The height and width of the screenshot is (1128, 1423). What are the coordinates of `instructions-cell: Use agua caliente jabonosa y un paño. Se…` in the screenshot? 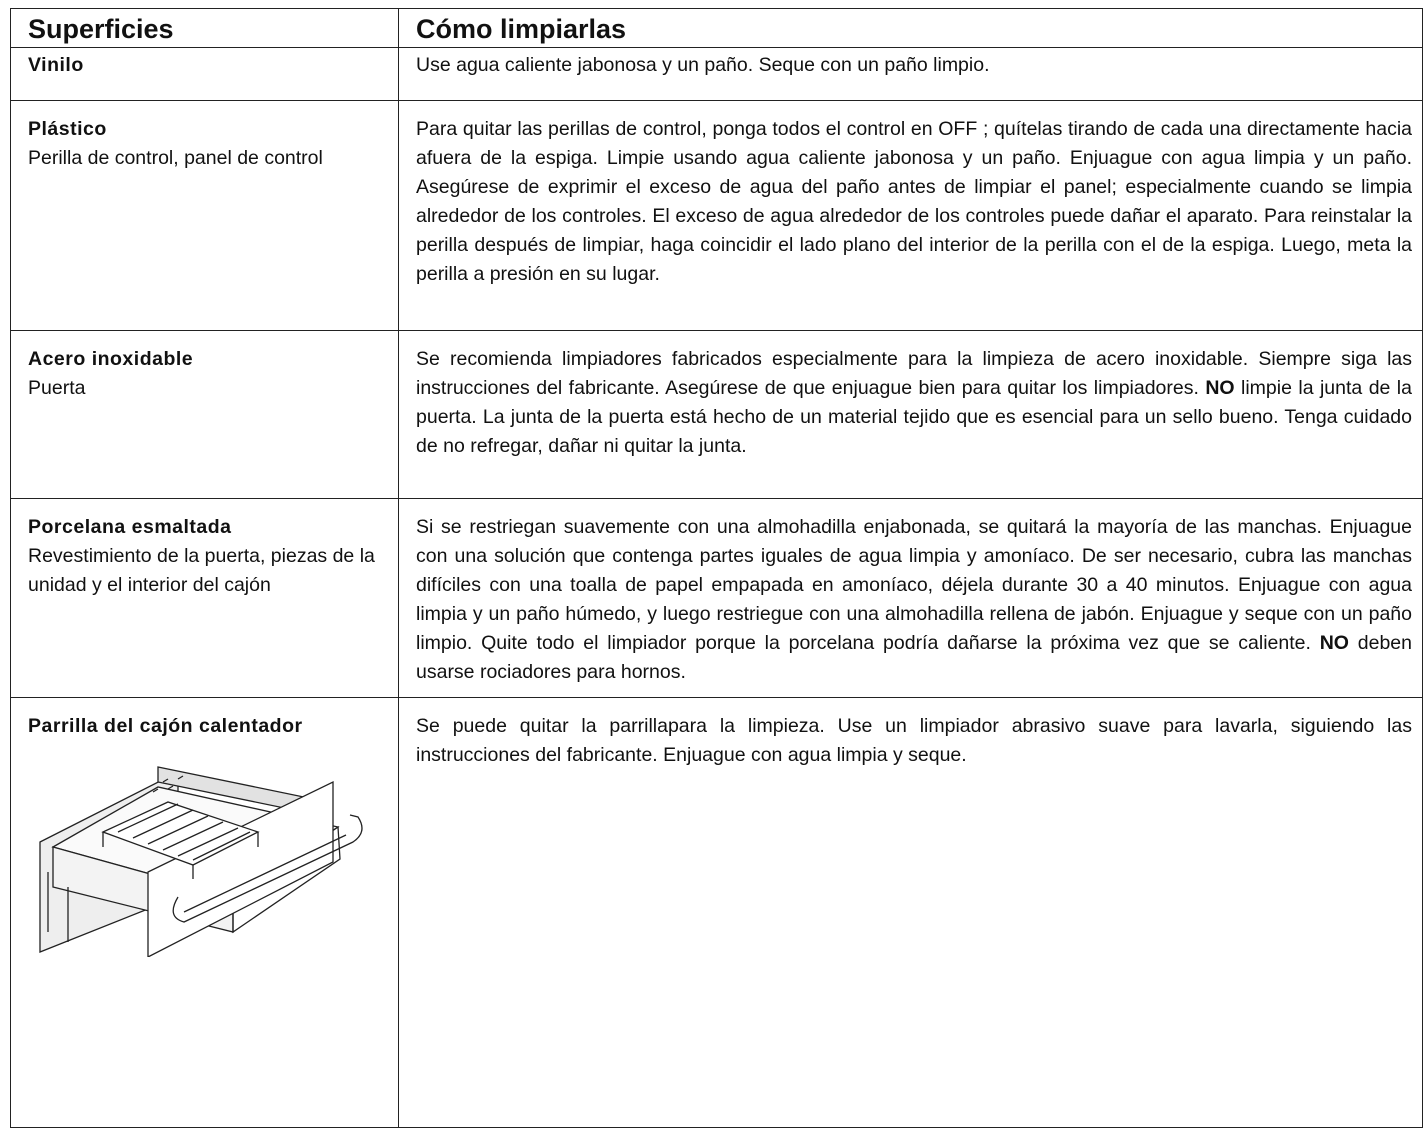 It's located at (910, 74).